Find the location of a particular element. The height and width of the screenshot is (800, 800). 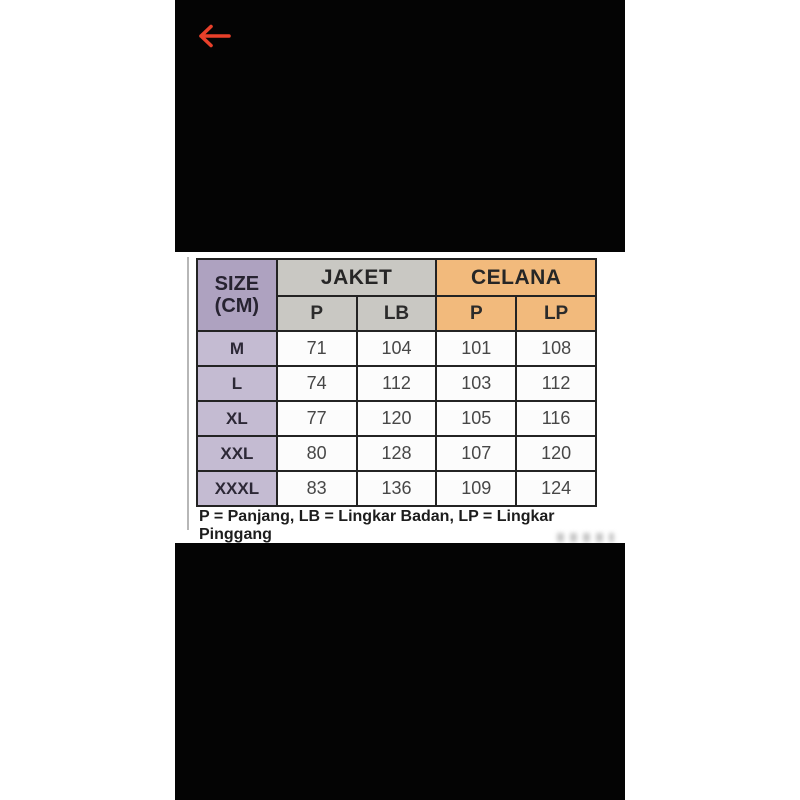

table-row-xxxl: XXXL 83 136 109 124 is located at coordinates (396, 488).